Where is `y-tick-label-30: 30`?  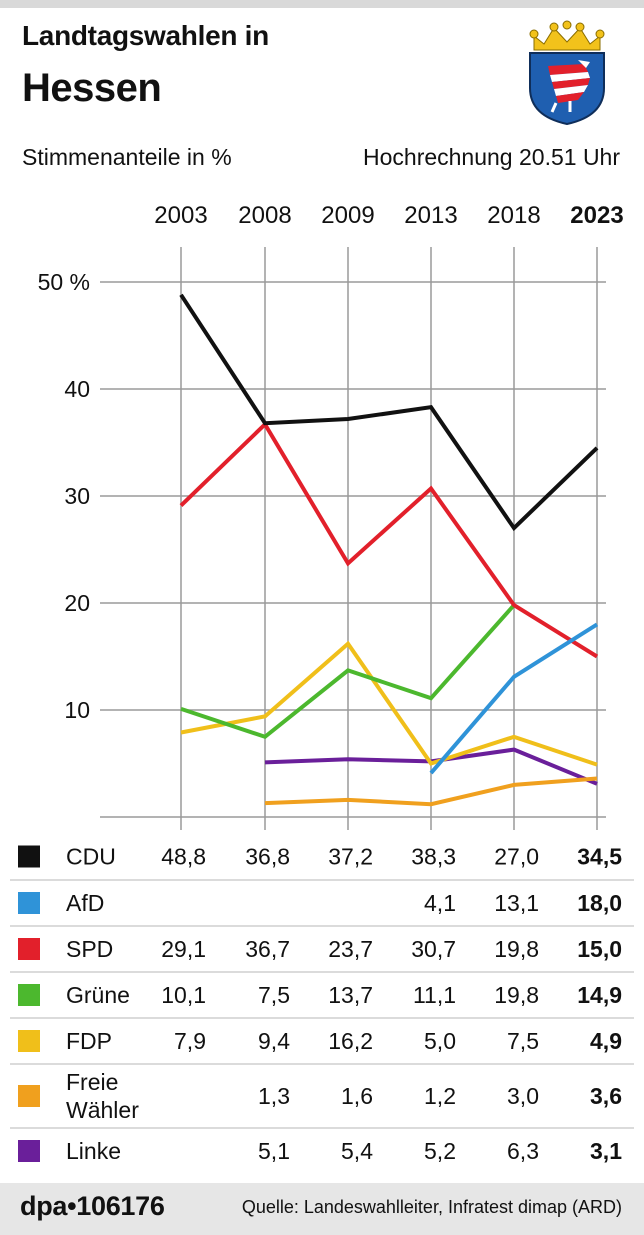 y-tick-label-30: 30 is located at coordinates (77, 496).